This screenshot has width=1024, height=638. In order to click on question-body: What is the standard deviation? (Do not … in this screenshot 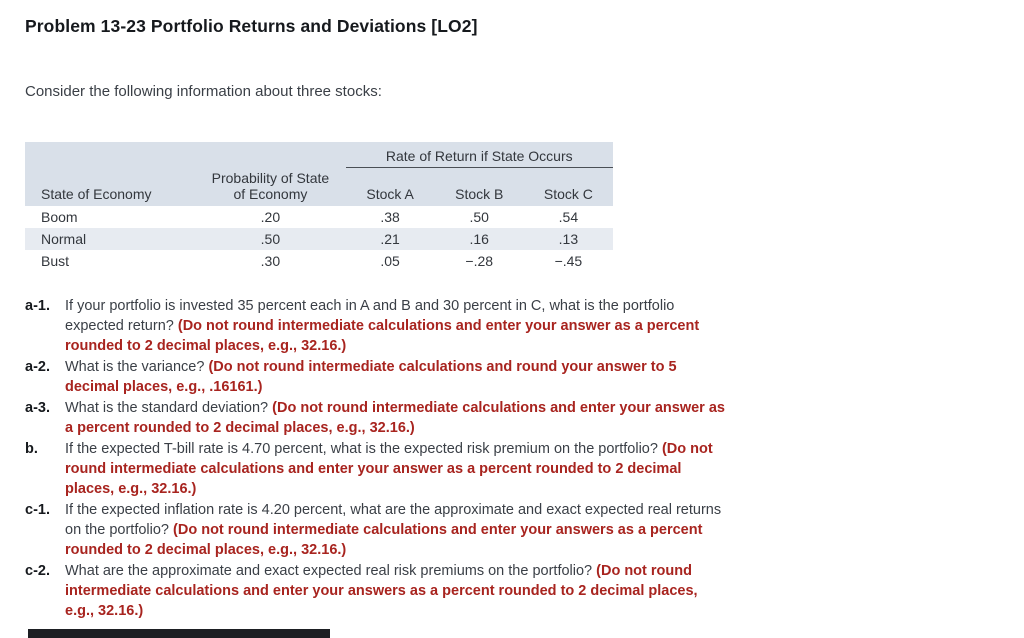, I will do `click(395, 418)`.